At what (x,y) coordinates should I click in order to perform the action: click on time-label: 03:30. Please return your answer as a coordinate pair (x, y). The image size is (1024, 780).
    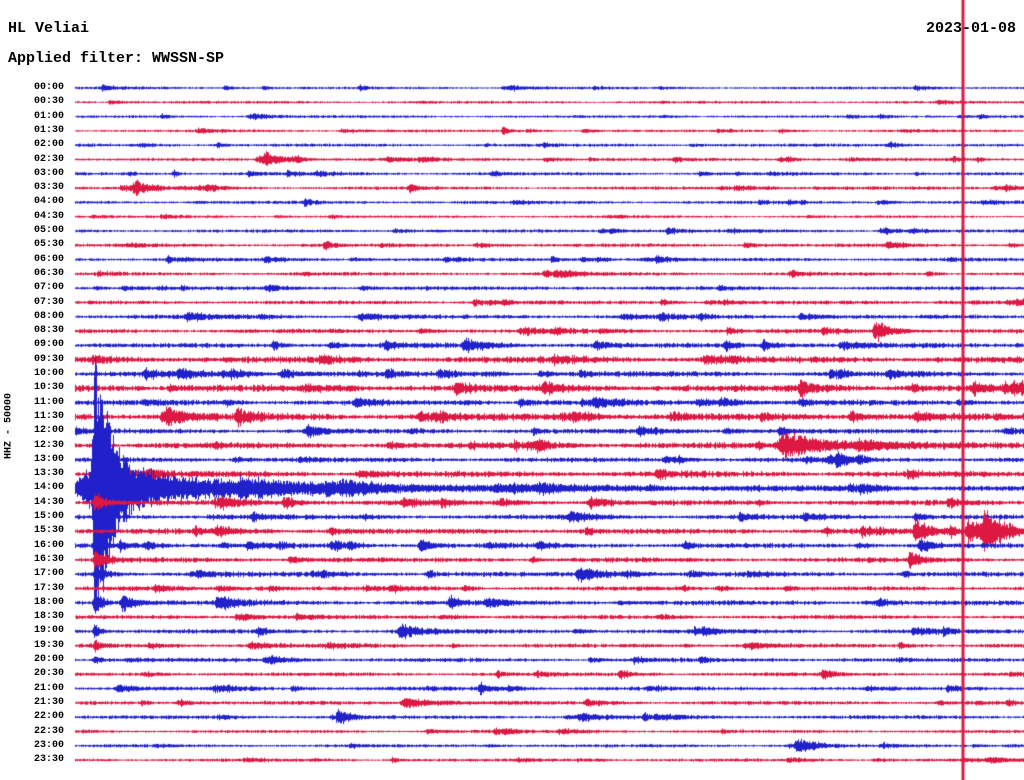
    Looking at the image, I should click on (48, 188).